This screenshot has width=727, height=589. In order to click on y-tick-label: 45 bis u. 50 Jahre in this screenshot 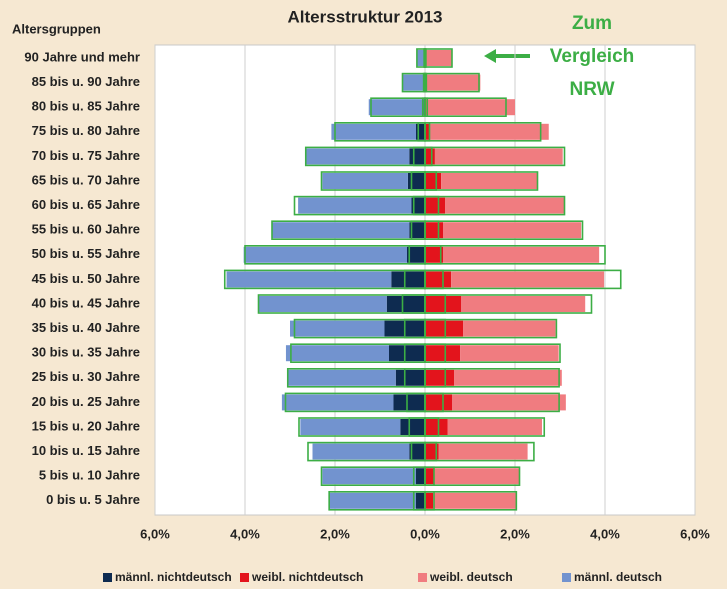, I will do `click(86, 278)`.